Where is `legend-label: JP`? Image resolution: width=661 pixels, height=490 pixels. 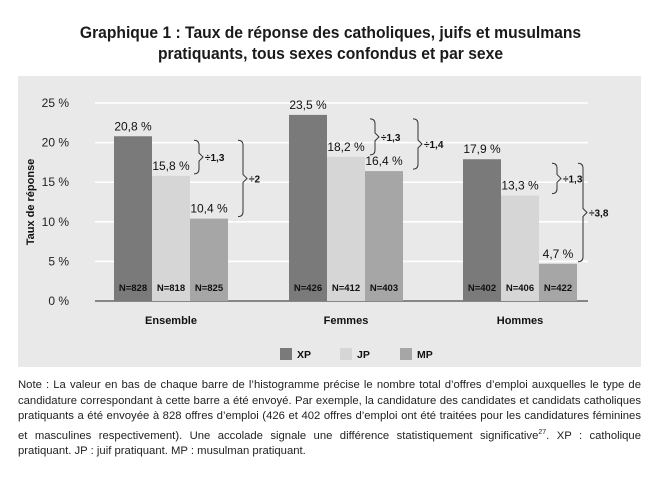
legend-label: JP is located at coordinates (363, 355).